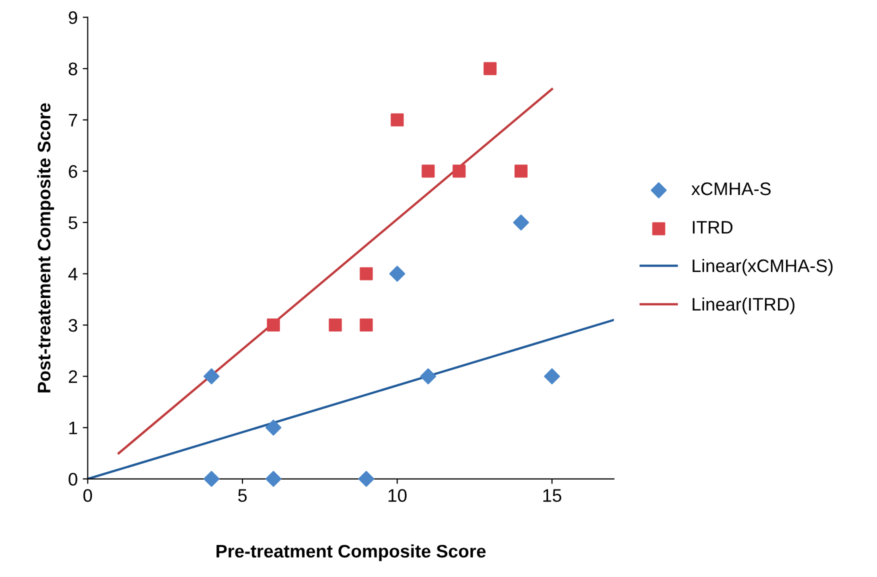 Image resolution: width=877 pixels, height=577 pixels. Describe the element at coordinates (73, 274) in the screenshot. I see `y-tick-label: 4` at that location.